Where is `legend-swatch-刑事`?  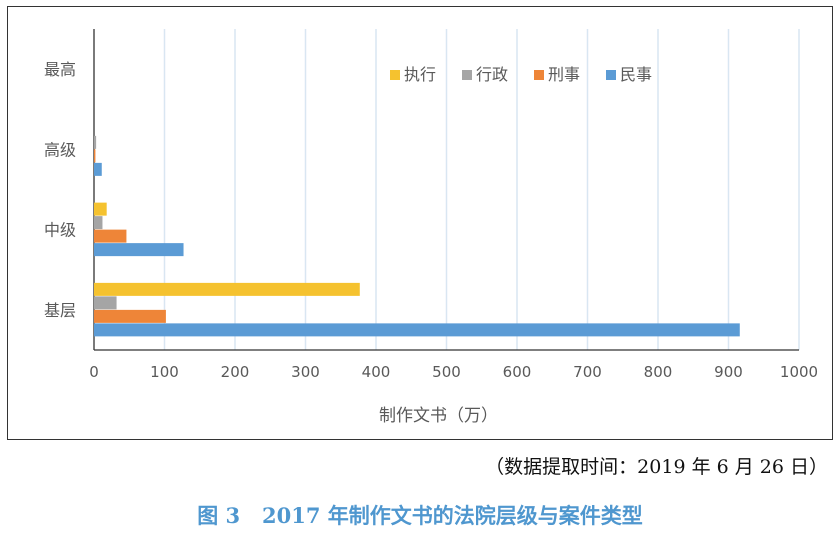
legend-swatch-刑事 is located at coordinates (539, 75).